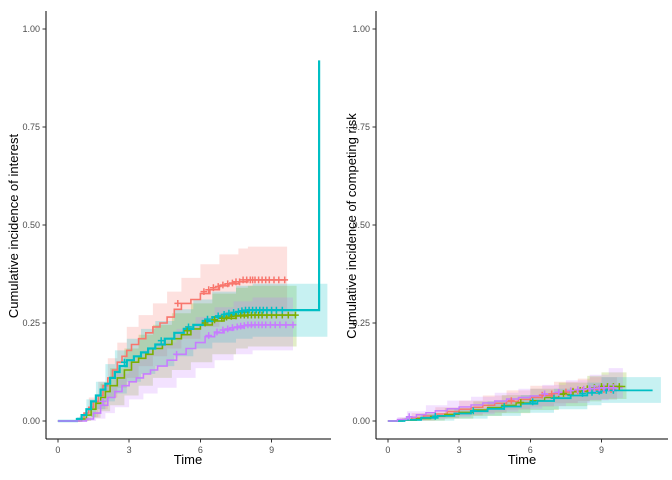 Image resolution: width=672 pixels, height=480 pixels. I want to click on confidence-bands, so click(529, 394).